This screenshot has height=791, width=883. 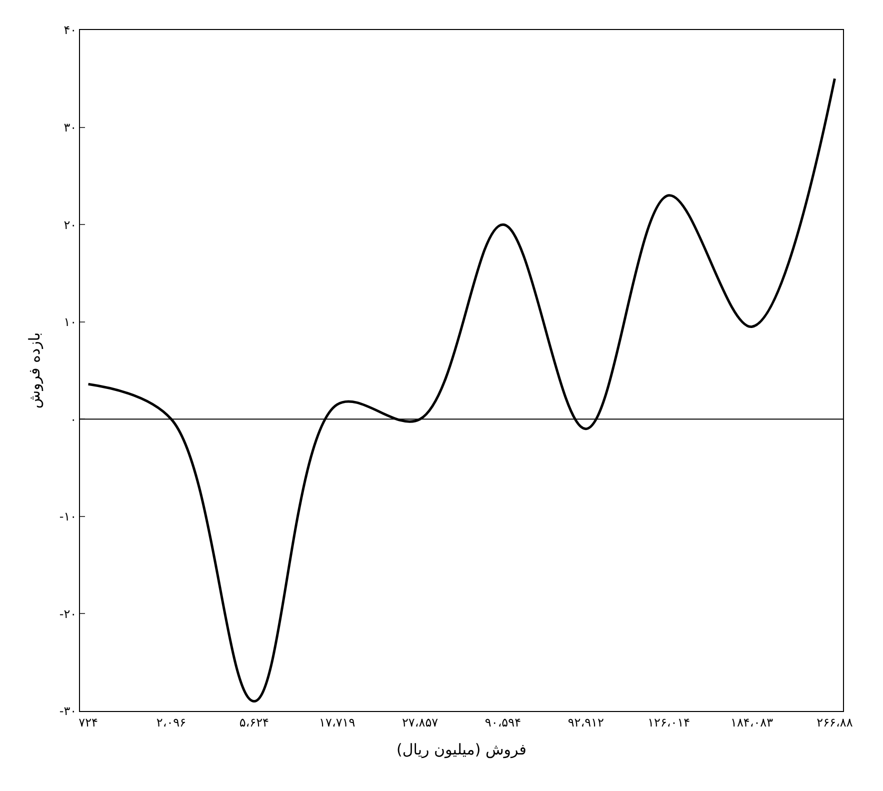 What do you see at coordinates (70, 322) in the screenshot?
I see `y-tick-label: ۱۰` at bounding box center [70, 322].